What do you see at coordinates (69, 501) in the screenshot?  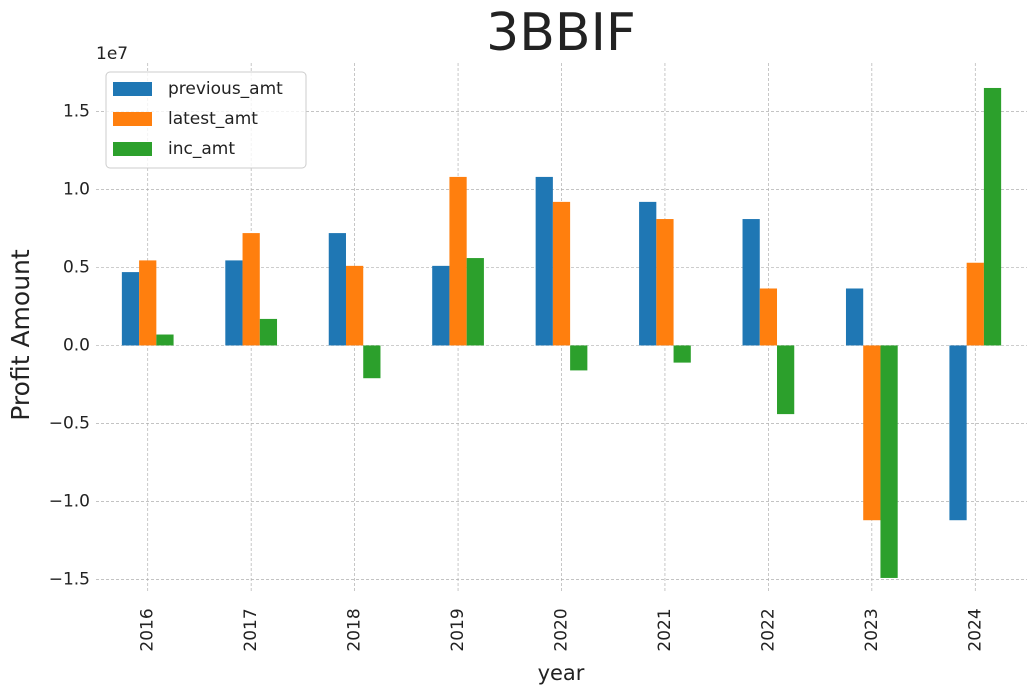 I see `y-tick-label: −1.0` at bounding box center [69, 501].